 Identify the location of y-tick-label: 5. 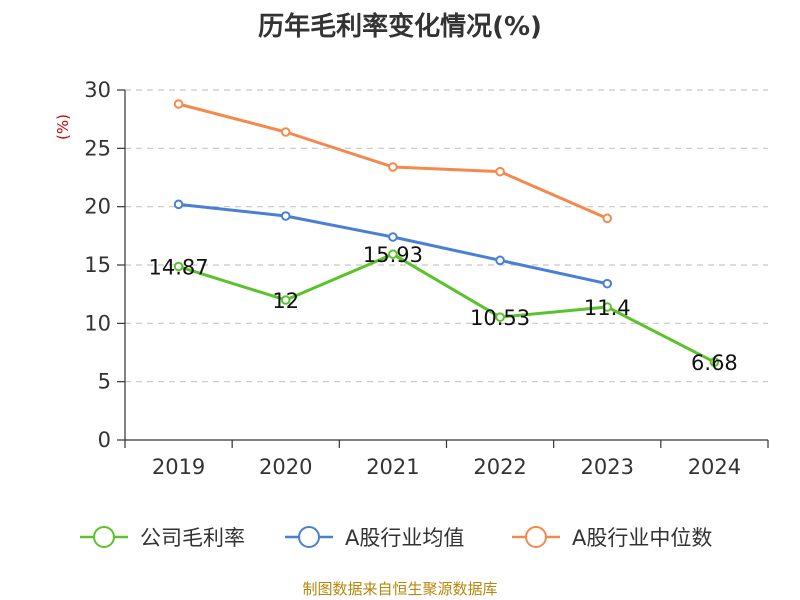
(104, 382).